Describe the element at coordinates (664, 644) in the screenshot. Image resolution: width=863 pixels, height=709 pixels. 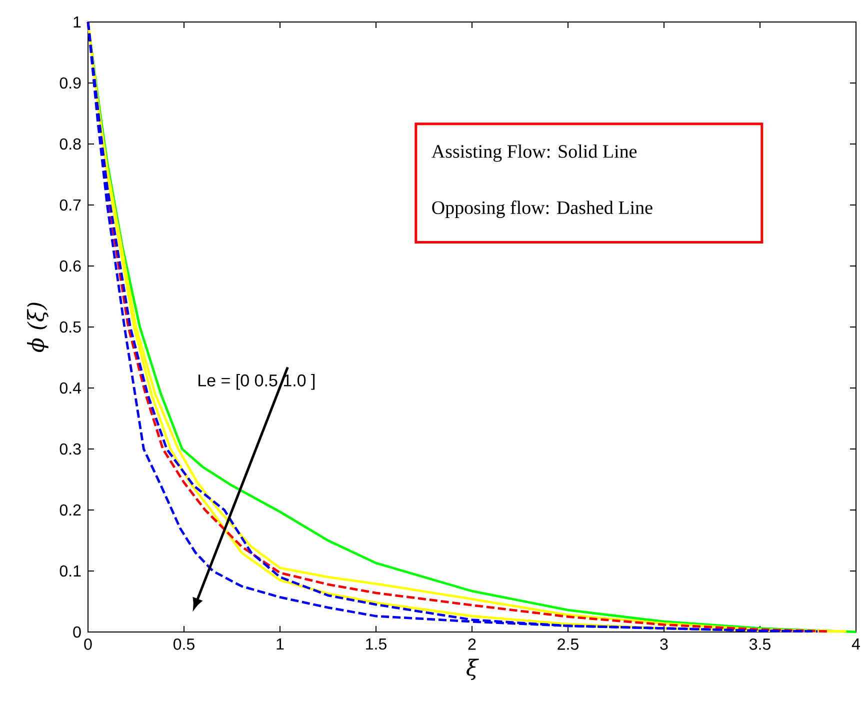
I see `x-tick-label: 3` at that location.